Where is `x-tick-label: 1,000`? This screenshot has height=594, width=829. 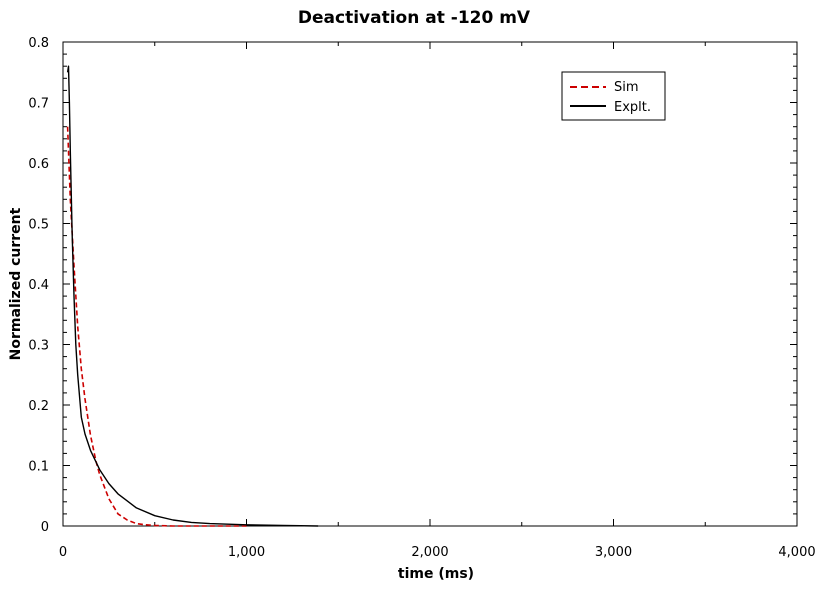
x-tick-label: 1,000 is located at coordinates (246, 552).